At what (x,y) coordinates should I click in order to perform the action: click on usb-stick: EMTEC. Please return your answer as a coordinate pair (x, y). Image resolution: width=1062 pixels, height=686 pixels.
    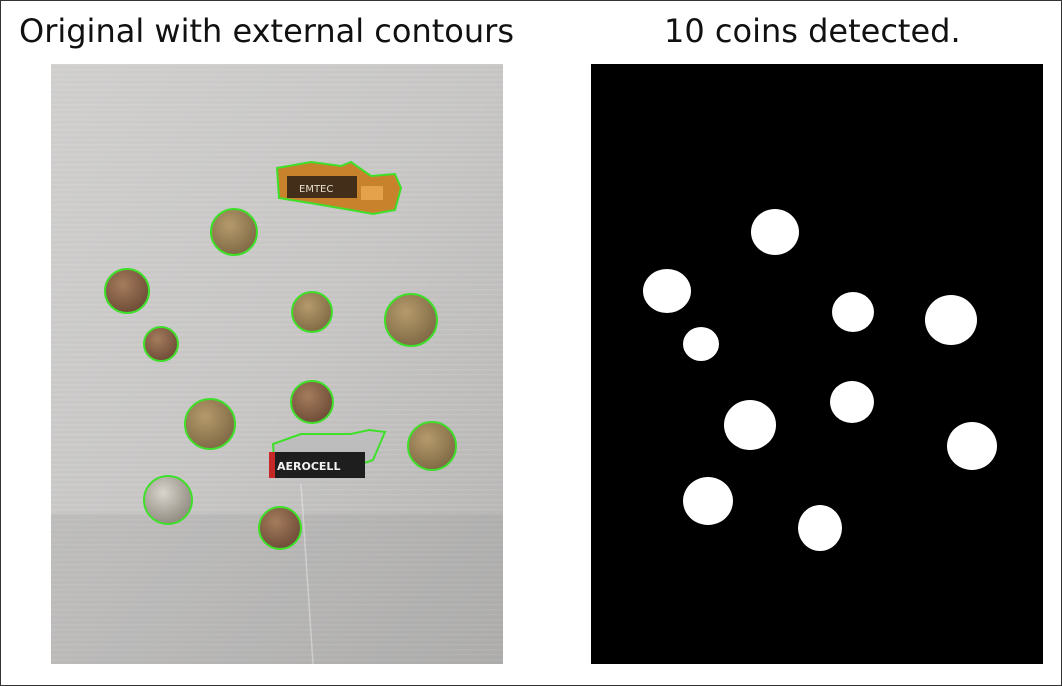
    Looking at the image, I should click on (339, 188).